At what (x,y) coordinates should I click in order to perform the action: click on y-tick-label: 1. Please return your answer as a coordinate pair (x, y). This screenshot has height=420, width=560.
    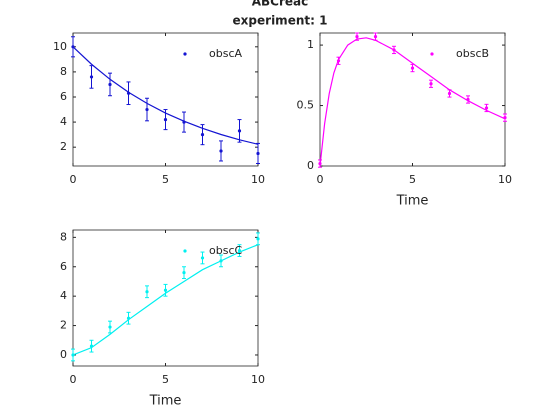
    Looking at the image, I should click on (310, 44).